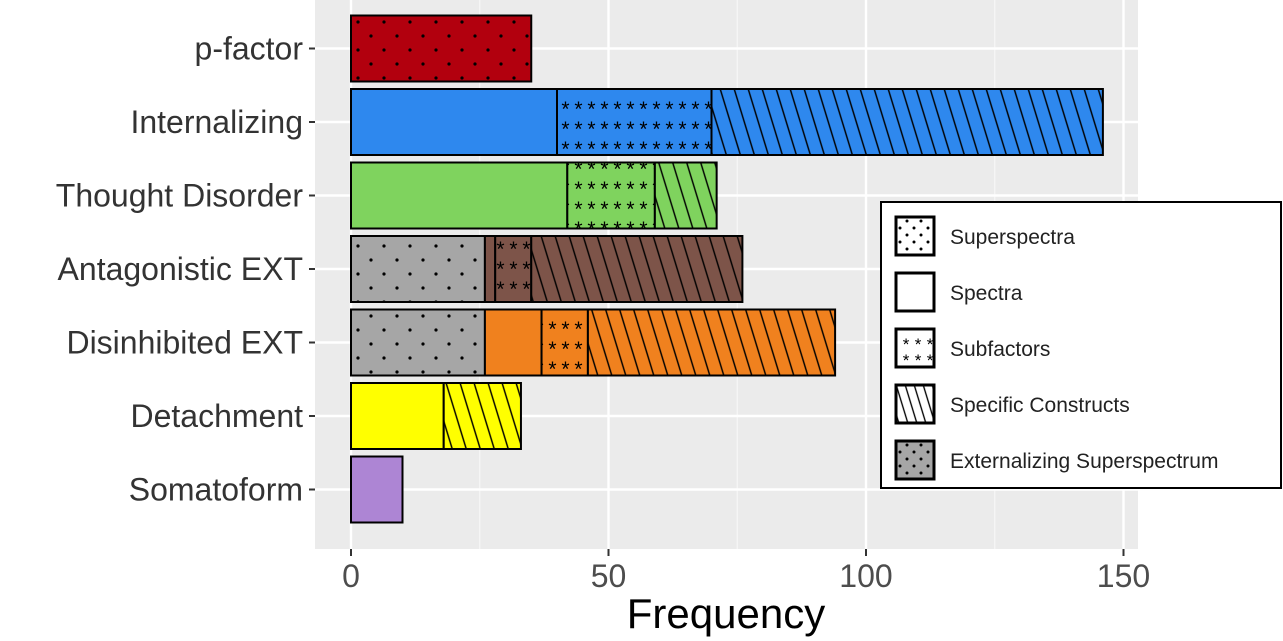 Image resolution: width=1283 pixels, height=641 pixels. Describe the element at coordinates (1000, 349) in the screenshot. I see `legend-label-subfactors: Subfactors` at that location.